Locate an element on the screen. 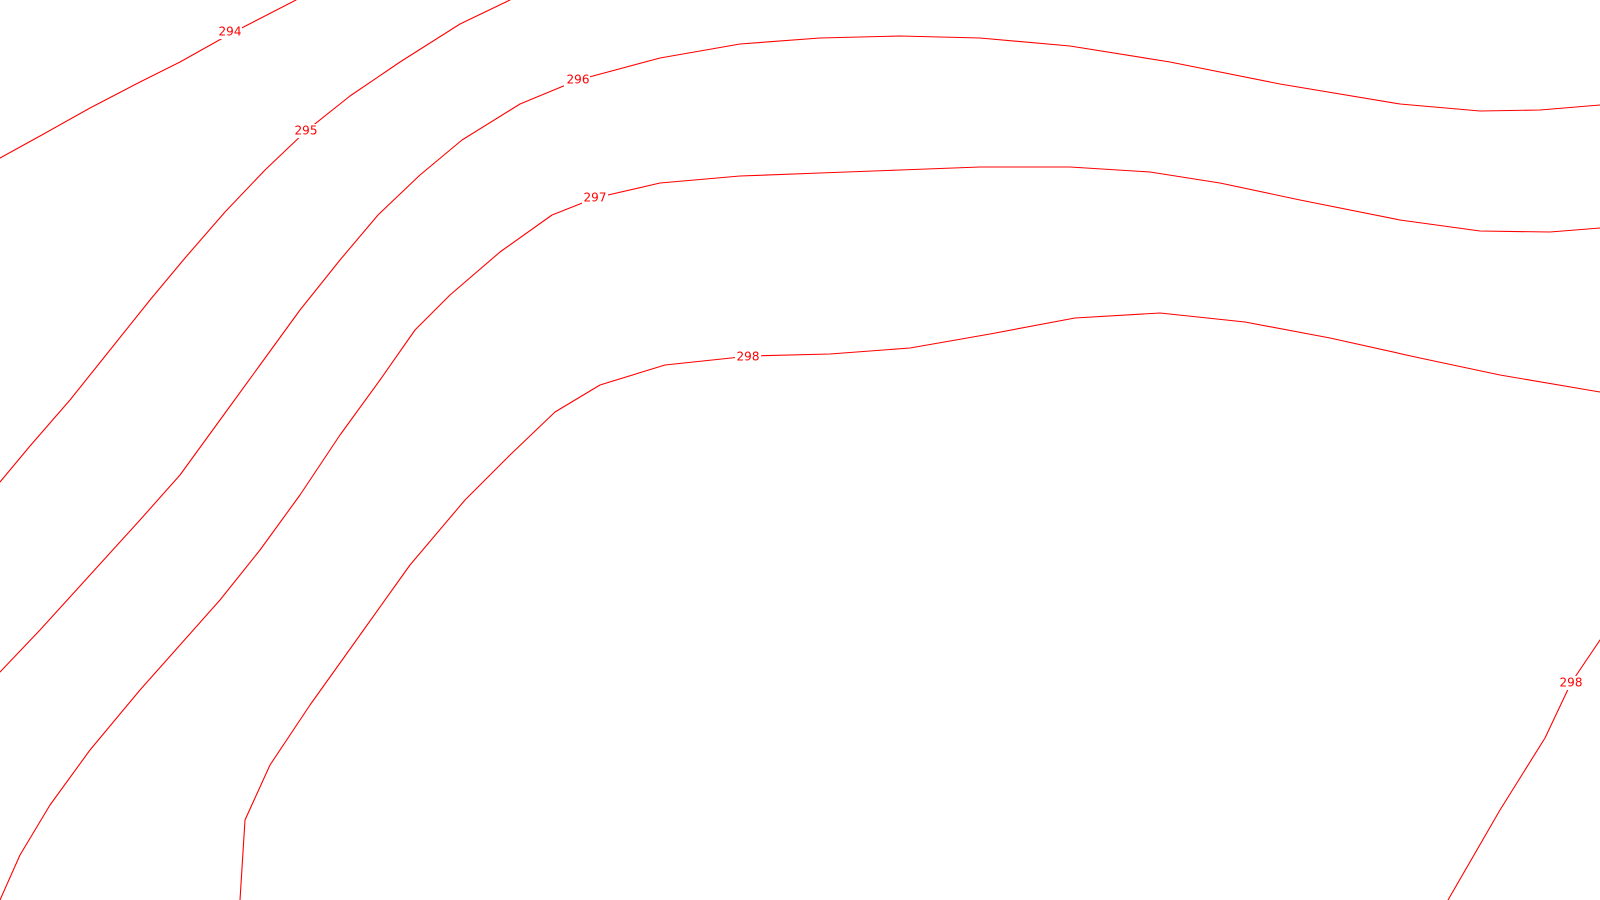 The height and width of the screenshot is (900, 1600). contour-label-296: 296 is located at coordinates (578, 80).